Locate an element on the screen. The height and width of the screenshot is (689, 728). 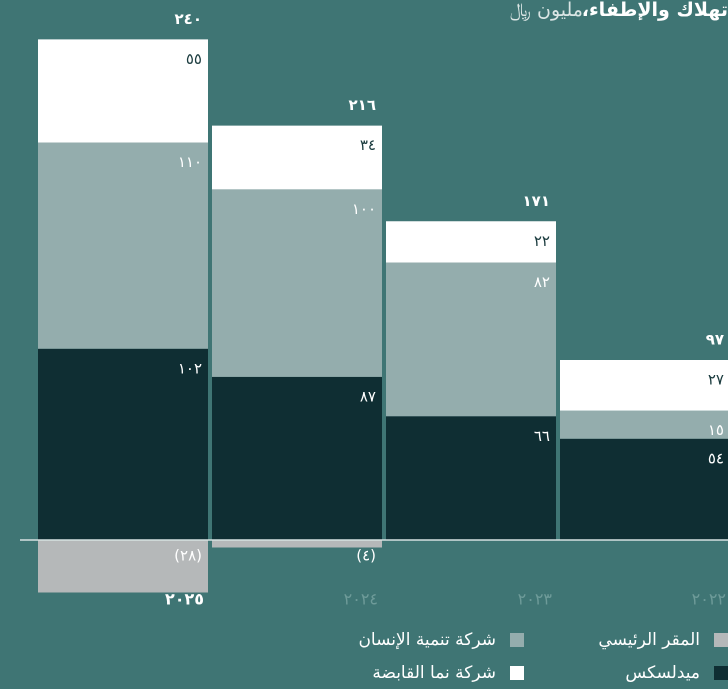
legend-label: المقر الرئيسي is located at coordinates (649, 640).